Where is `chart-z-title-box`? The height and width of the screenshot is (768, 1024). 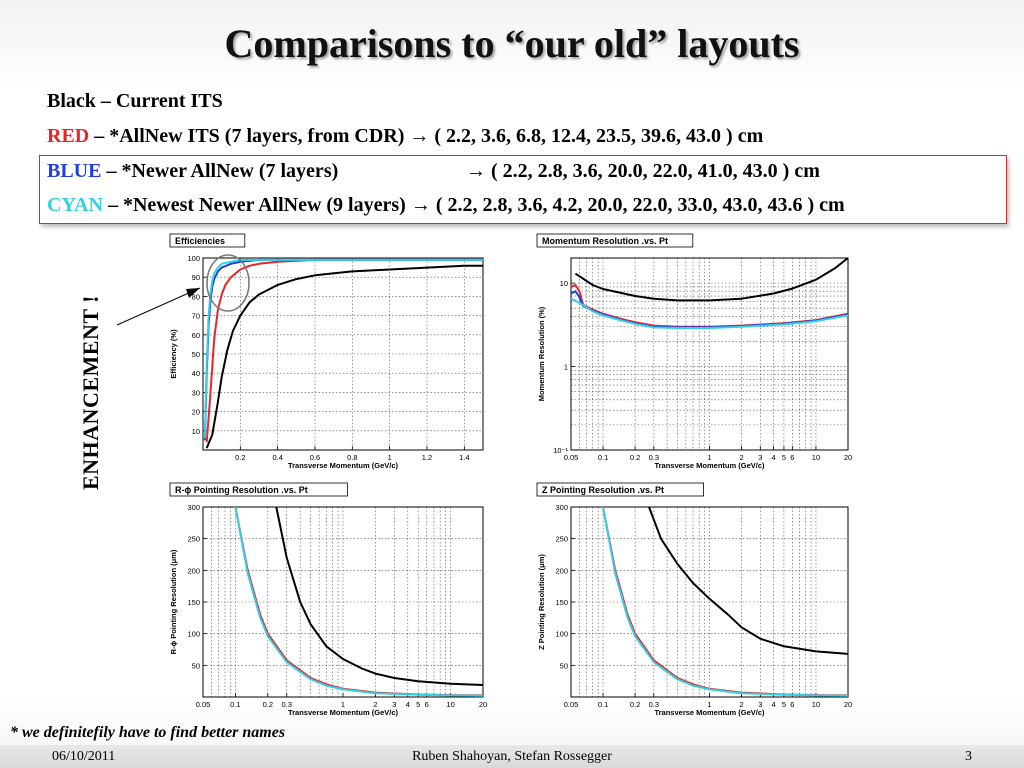
chart-z-title-box is located at coordinates (620, 489).